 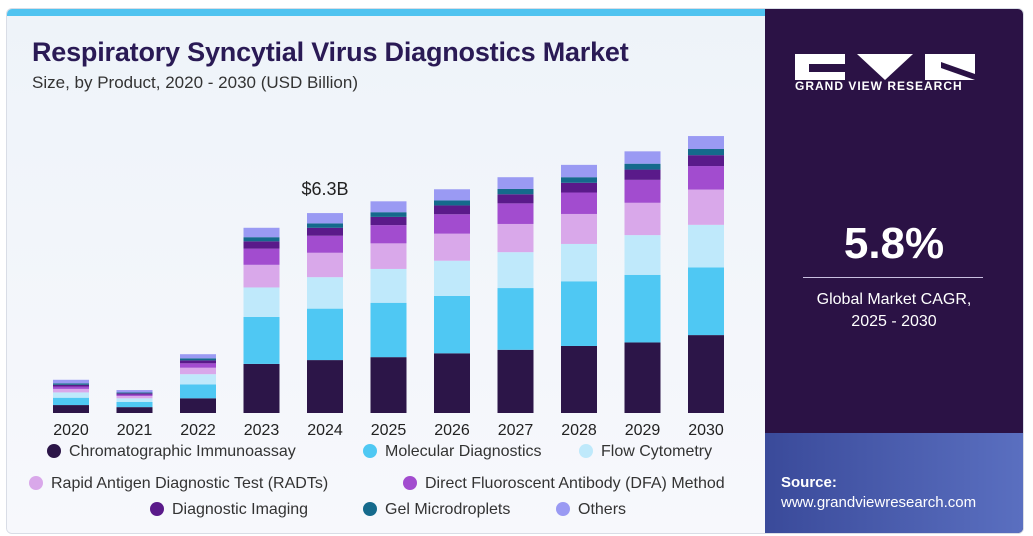 What do you see at coordinates (575, 483) in the screenshot?
I see `legend-label: Direct Fluoroscent Antibody (DFA) Method` at bounding box center [575, 483].